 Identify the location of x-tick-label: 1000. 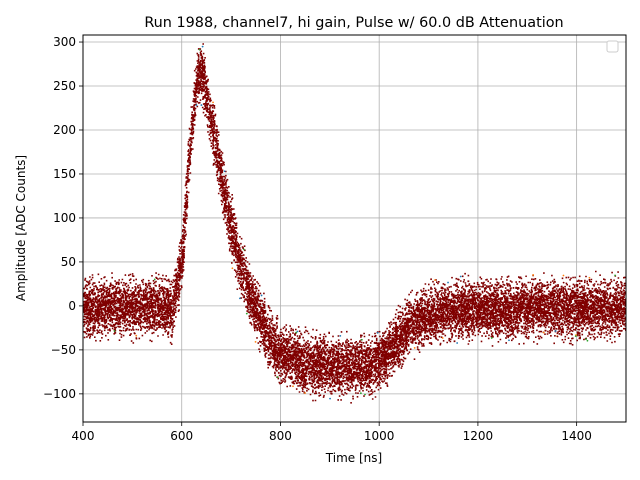
(379, 436).